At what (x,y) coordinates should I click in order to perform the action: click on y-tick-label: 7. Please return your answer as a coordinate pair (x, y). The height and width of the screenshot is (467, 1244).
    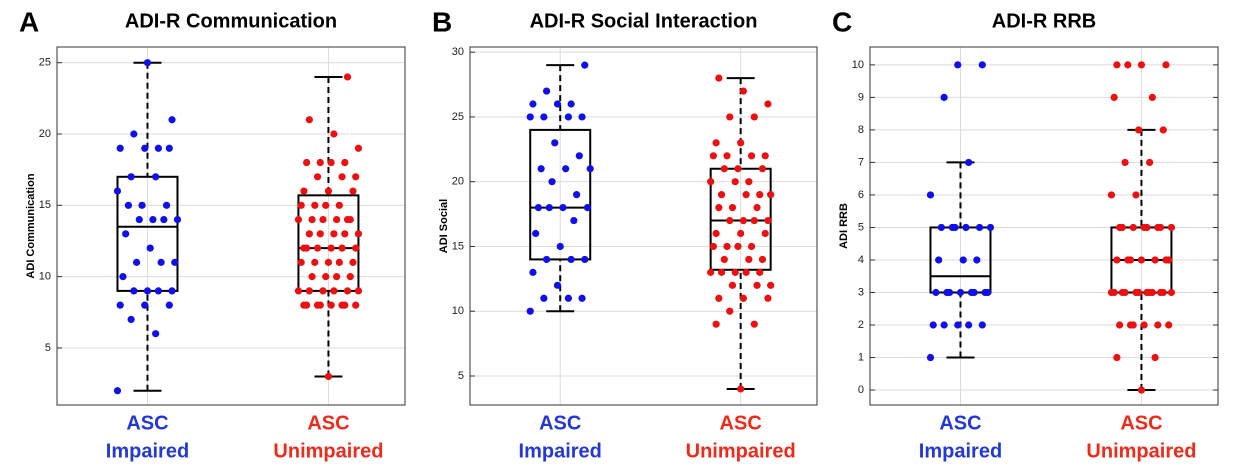
    Looking at the image, I should click on (861, 162).